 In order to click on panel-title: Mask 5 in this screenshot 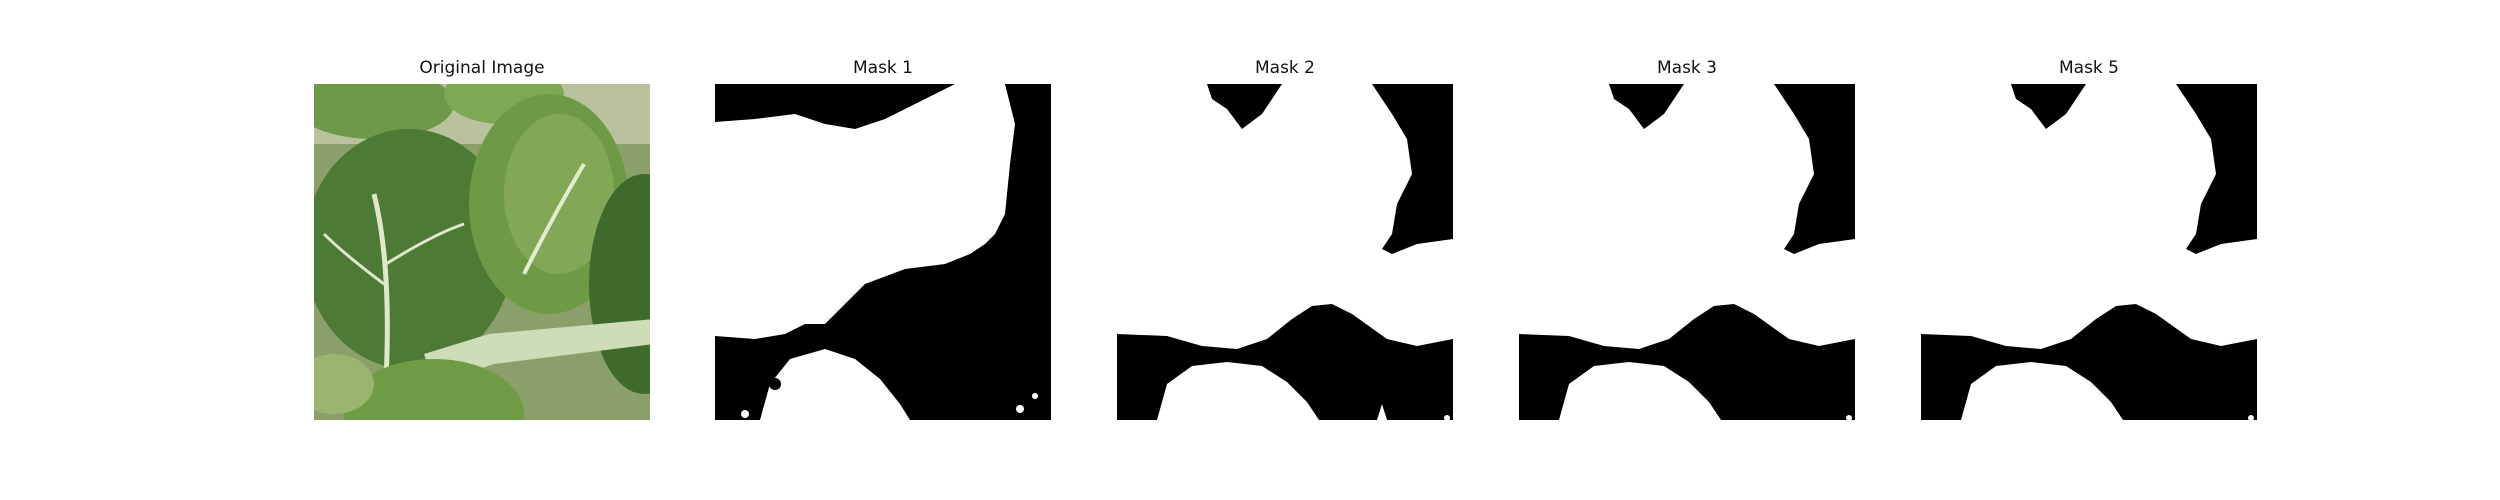, I will do `click(2088, 68)`.